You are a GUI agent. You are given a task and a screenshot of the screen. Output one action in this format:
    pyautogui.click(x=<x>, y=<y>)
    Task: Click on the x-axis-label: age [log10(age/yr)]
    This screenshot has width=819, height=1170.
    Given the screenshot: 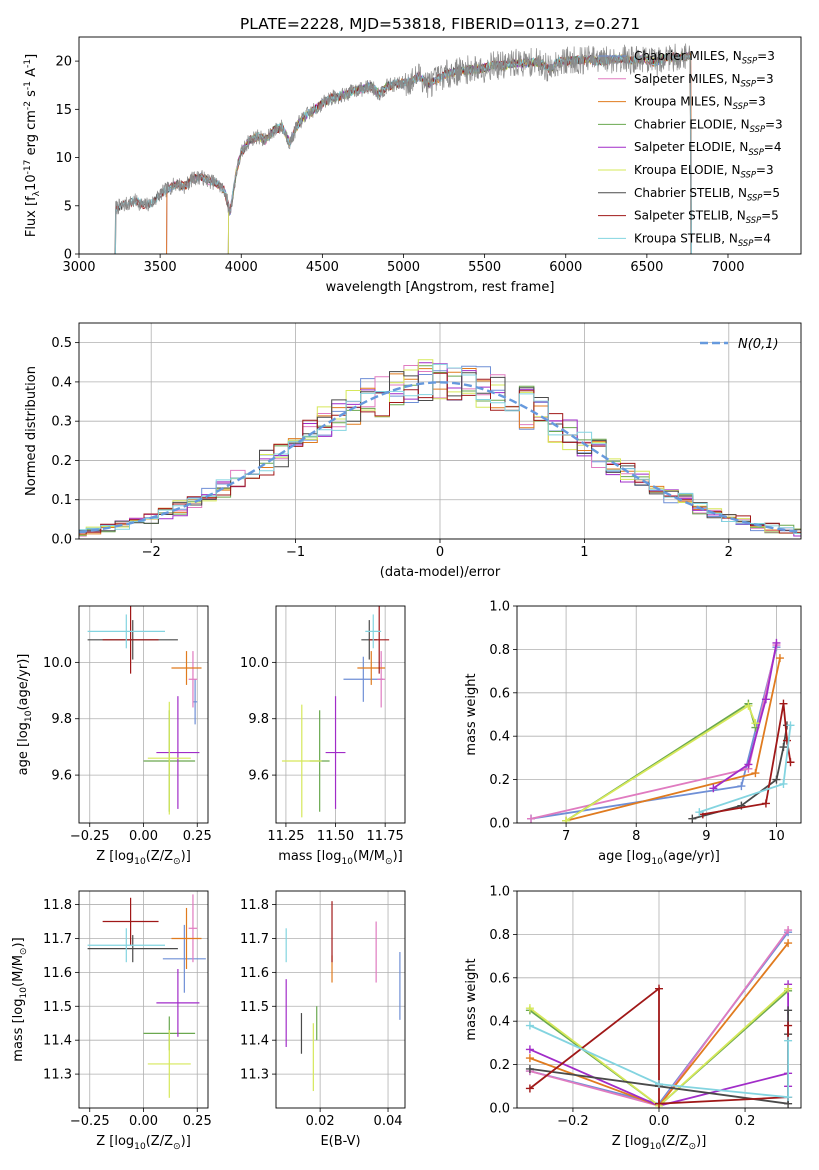 What is the action you would take?
    pyautogui.click(x=659, y=858)
    